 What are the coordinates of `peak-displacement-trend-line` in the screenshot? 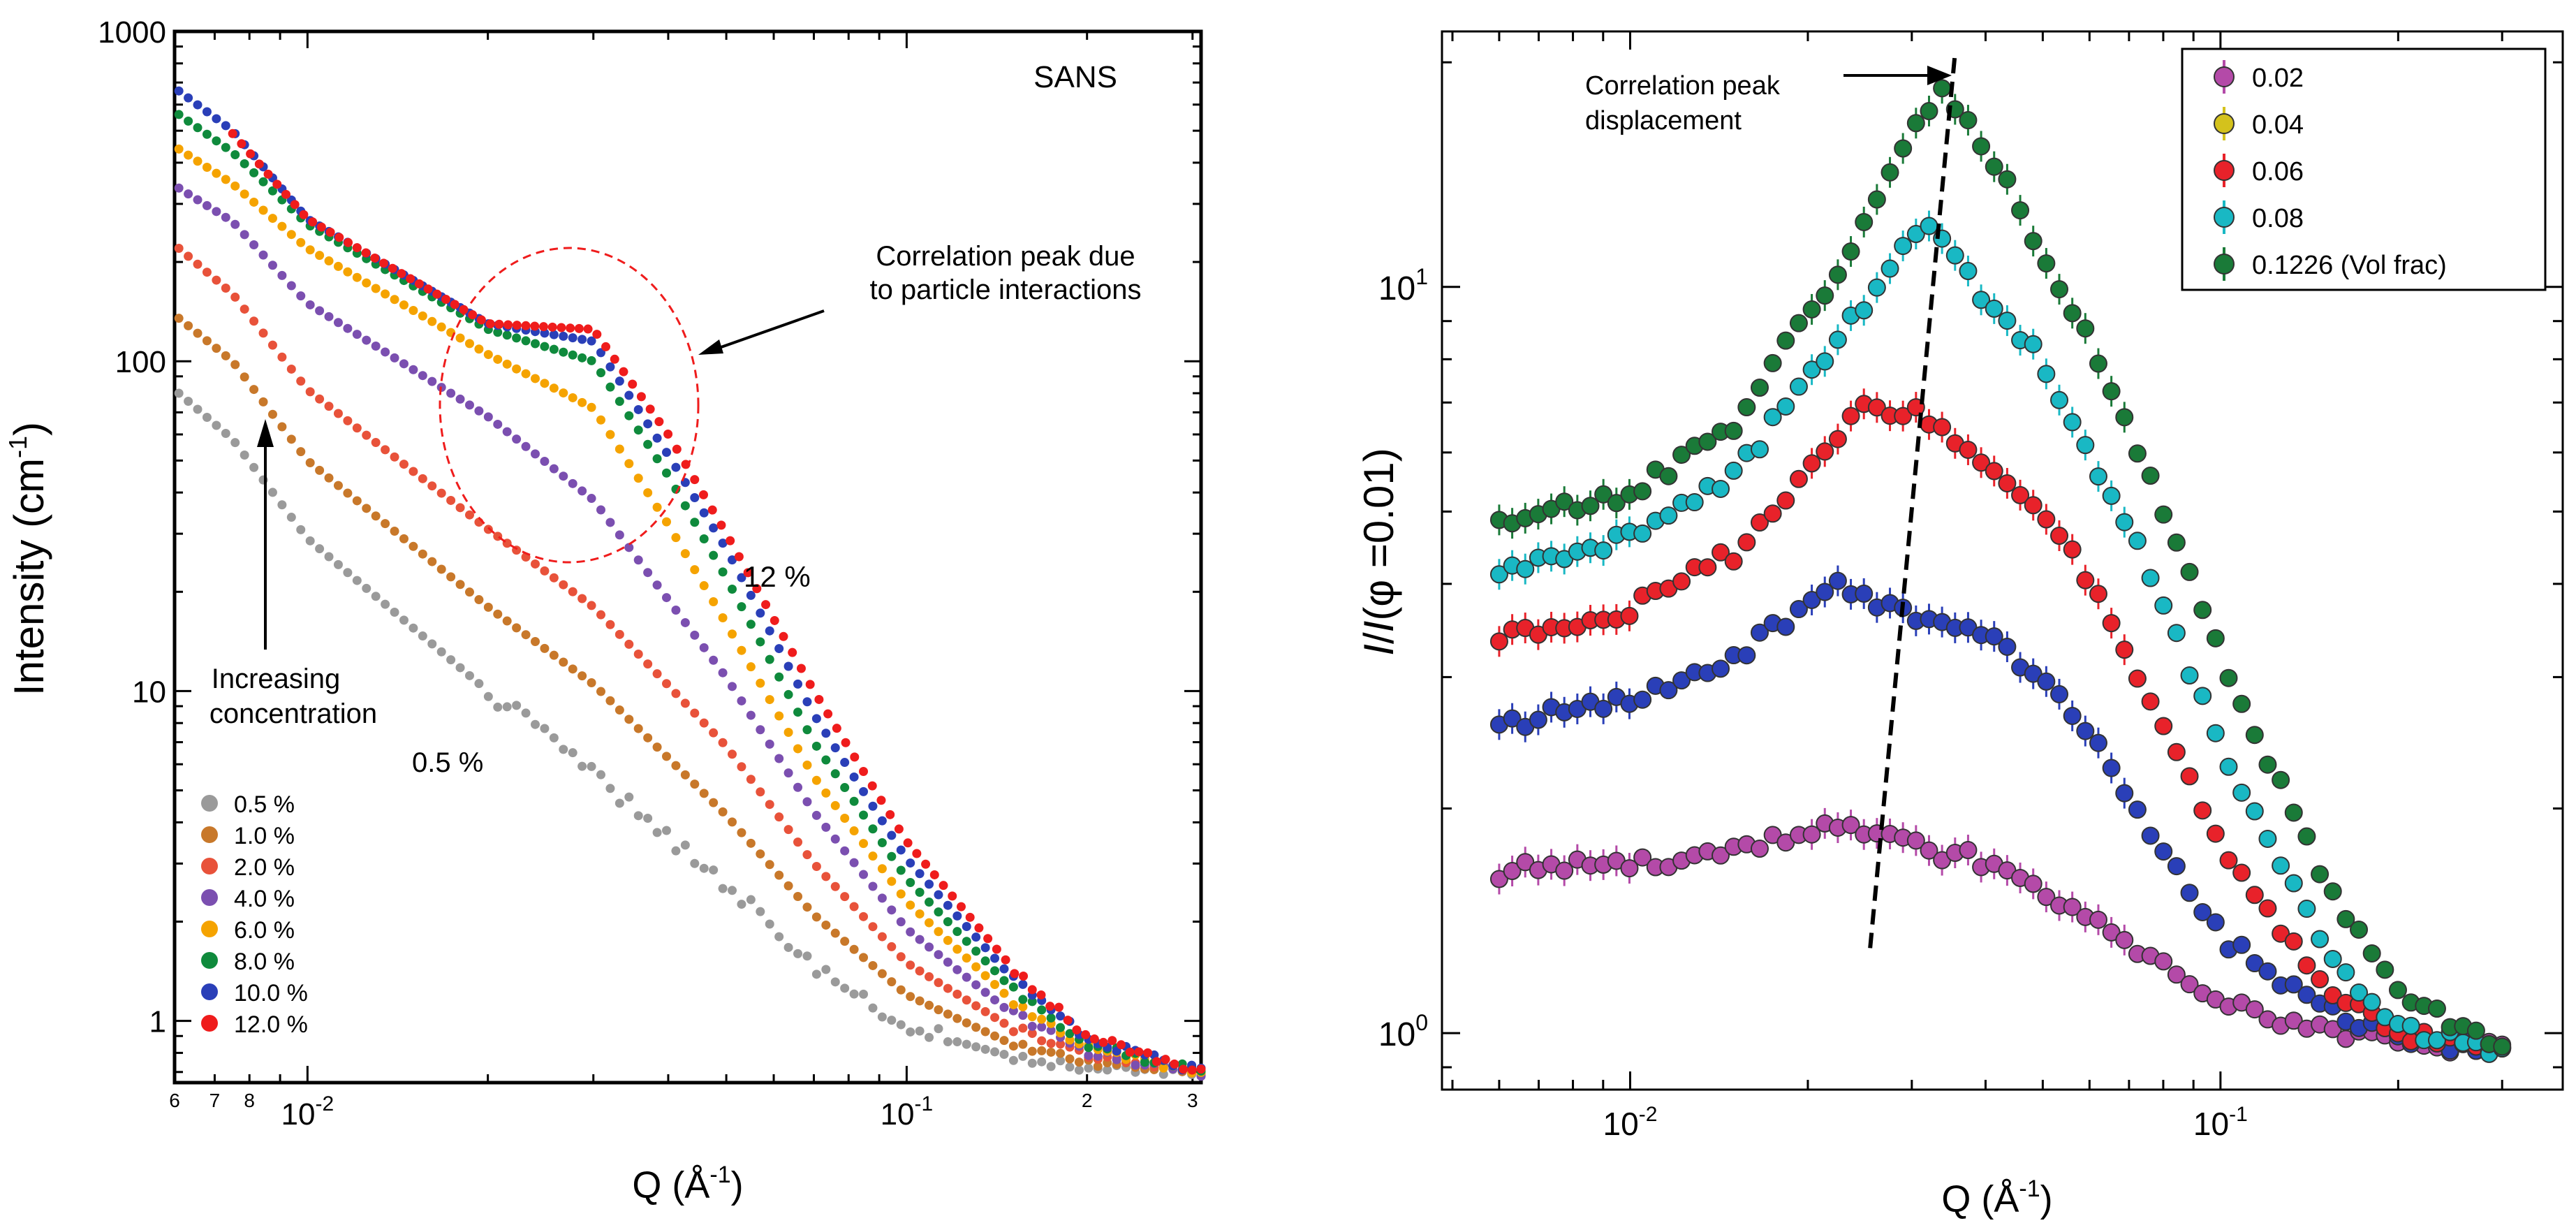 It's located at (1912, 501).